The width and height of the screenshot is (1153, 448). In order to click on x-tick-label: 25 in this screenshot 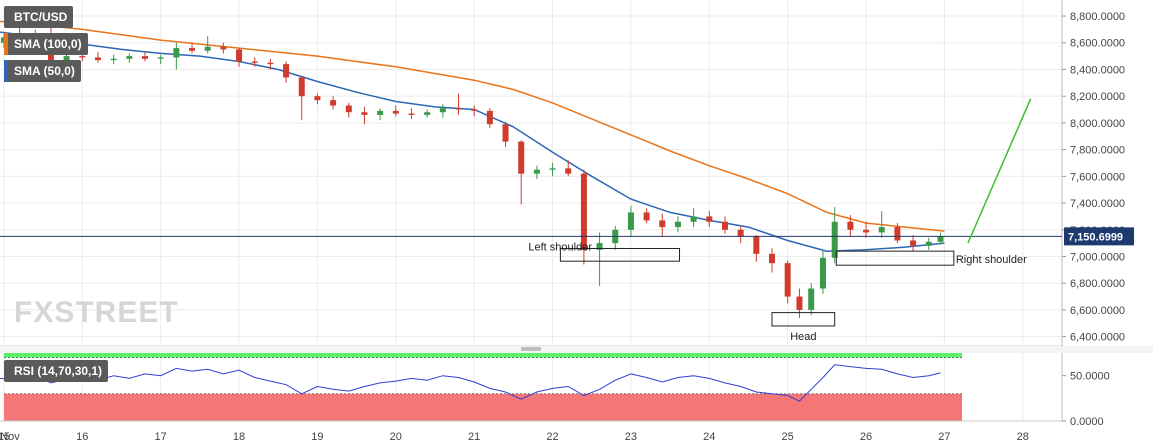, I will do `click(788, 437)`.